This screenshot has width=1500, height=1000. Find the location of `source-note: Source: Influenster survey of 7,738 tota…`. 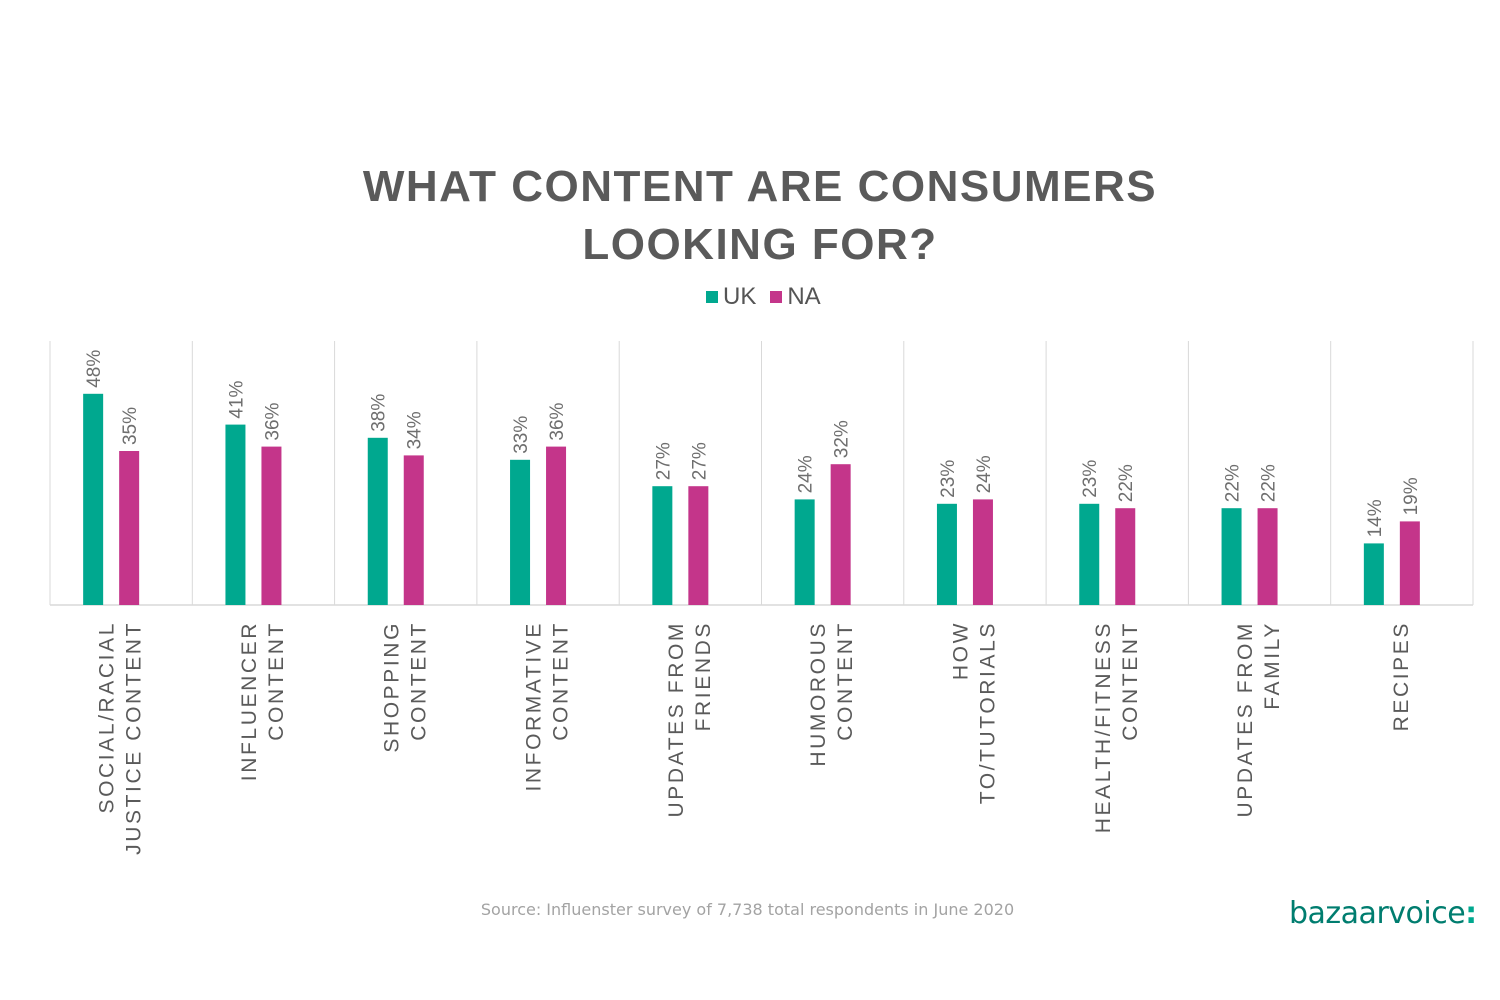

source-note: Source: Influenster survey of 7,738 tota… is located at coordinates (747, 909).